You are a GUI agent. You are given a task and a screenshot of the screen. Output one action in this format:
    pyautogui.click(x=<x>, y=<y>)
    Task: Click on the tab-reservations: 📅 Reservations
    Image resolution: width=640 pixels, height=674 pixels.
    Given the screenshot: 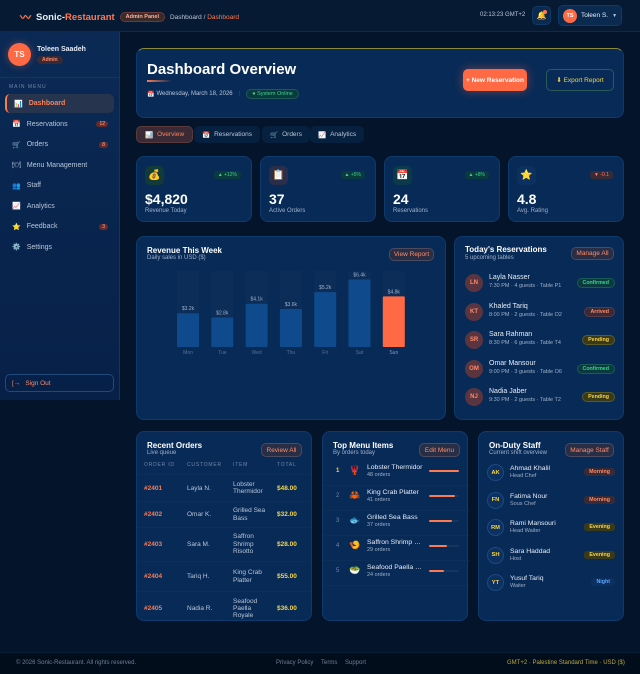 What is the action you would take?
    pyautogui.click(x=227, y=134)
    